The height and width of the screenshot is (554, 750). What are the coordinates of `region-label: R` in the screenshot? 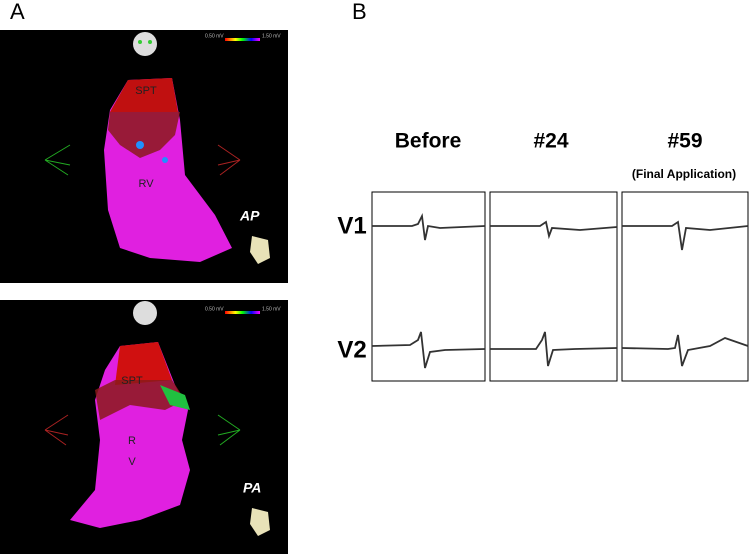 It's located at (132, 441).